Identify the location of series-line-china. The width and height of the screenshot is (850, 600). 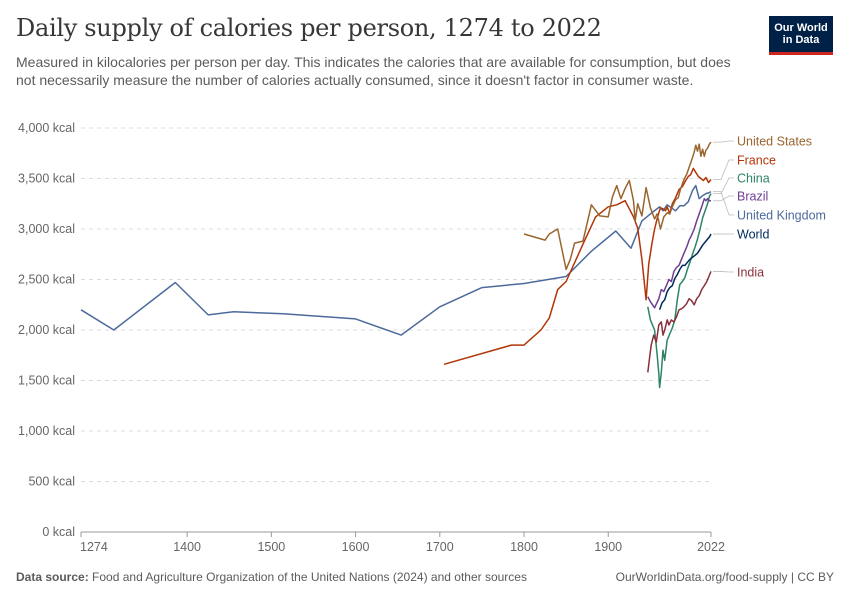
(679, 291).